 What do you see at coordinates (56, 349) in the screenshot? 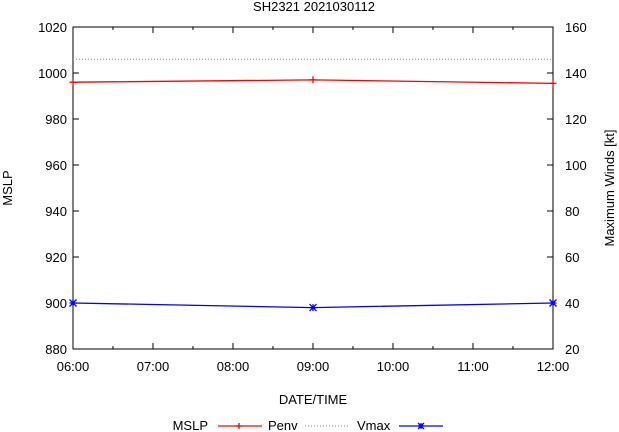
I see `y-tick-label: 880` at bounding box center [56, 349].